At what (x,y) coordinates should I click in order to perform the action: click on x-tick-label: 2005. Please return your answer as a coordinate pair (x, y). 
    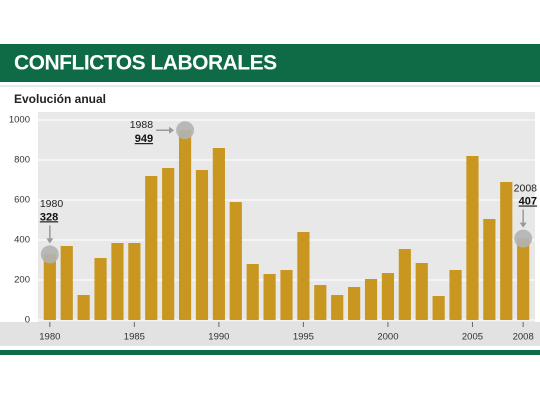
    Looking at the image, I should click on (472, 337).